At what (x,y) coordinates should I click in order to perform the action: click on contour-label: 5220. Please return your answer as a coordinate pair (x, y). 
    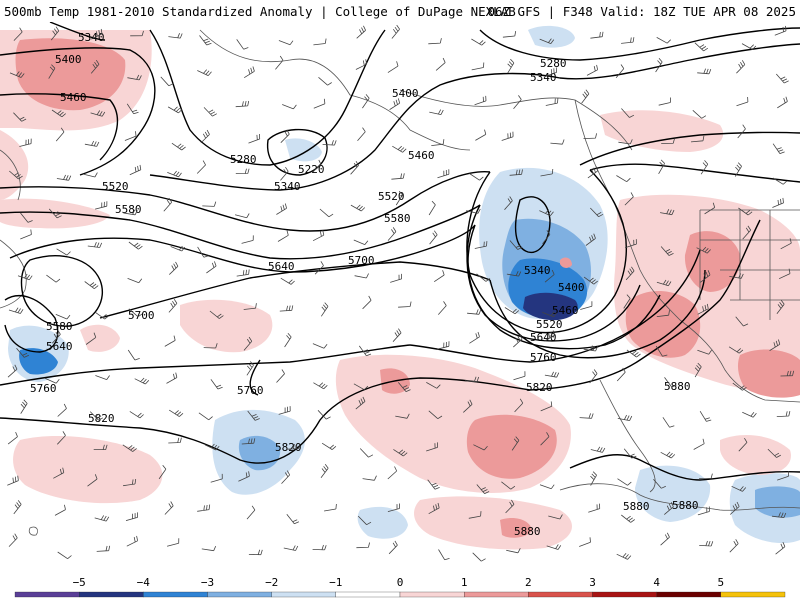
    Looking at the image, I should click on (311, 169).